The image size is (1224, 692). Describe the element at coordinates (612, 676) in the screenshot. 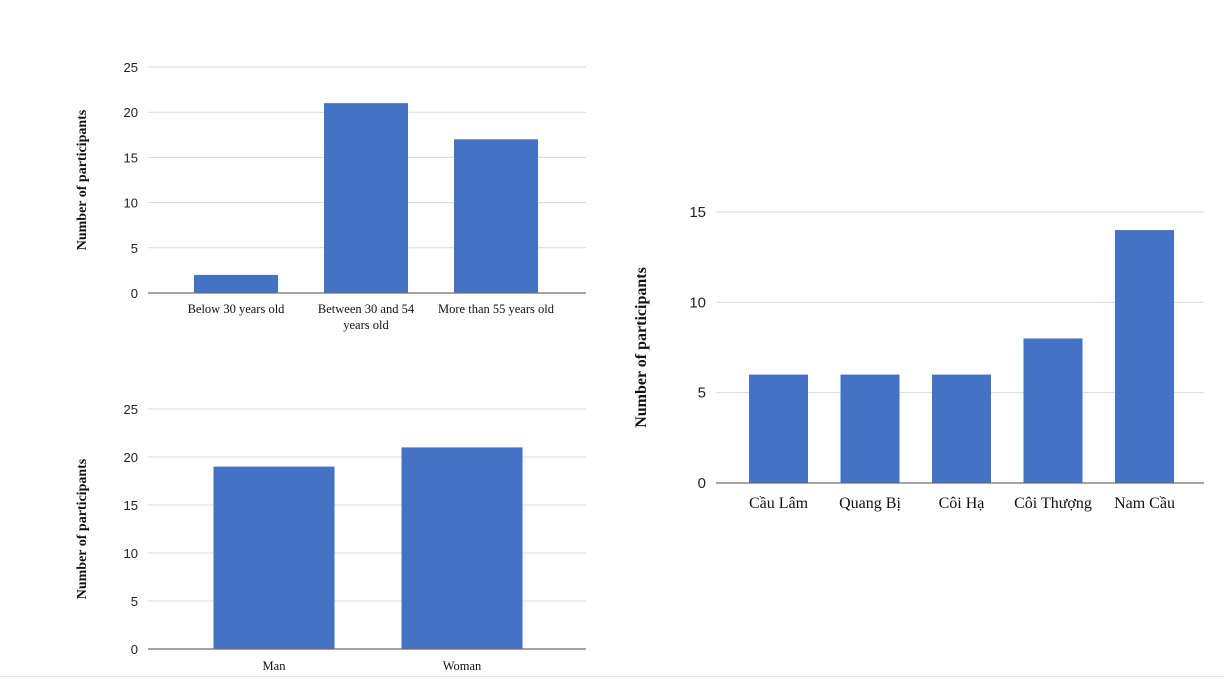

I see `bottom-rule` at that location.